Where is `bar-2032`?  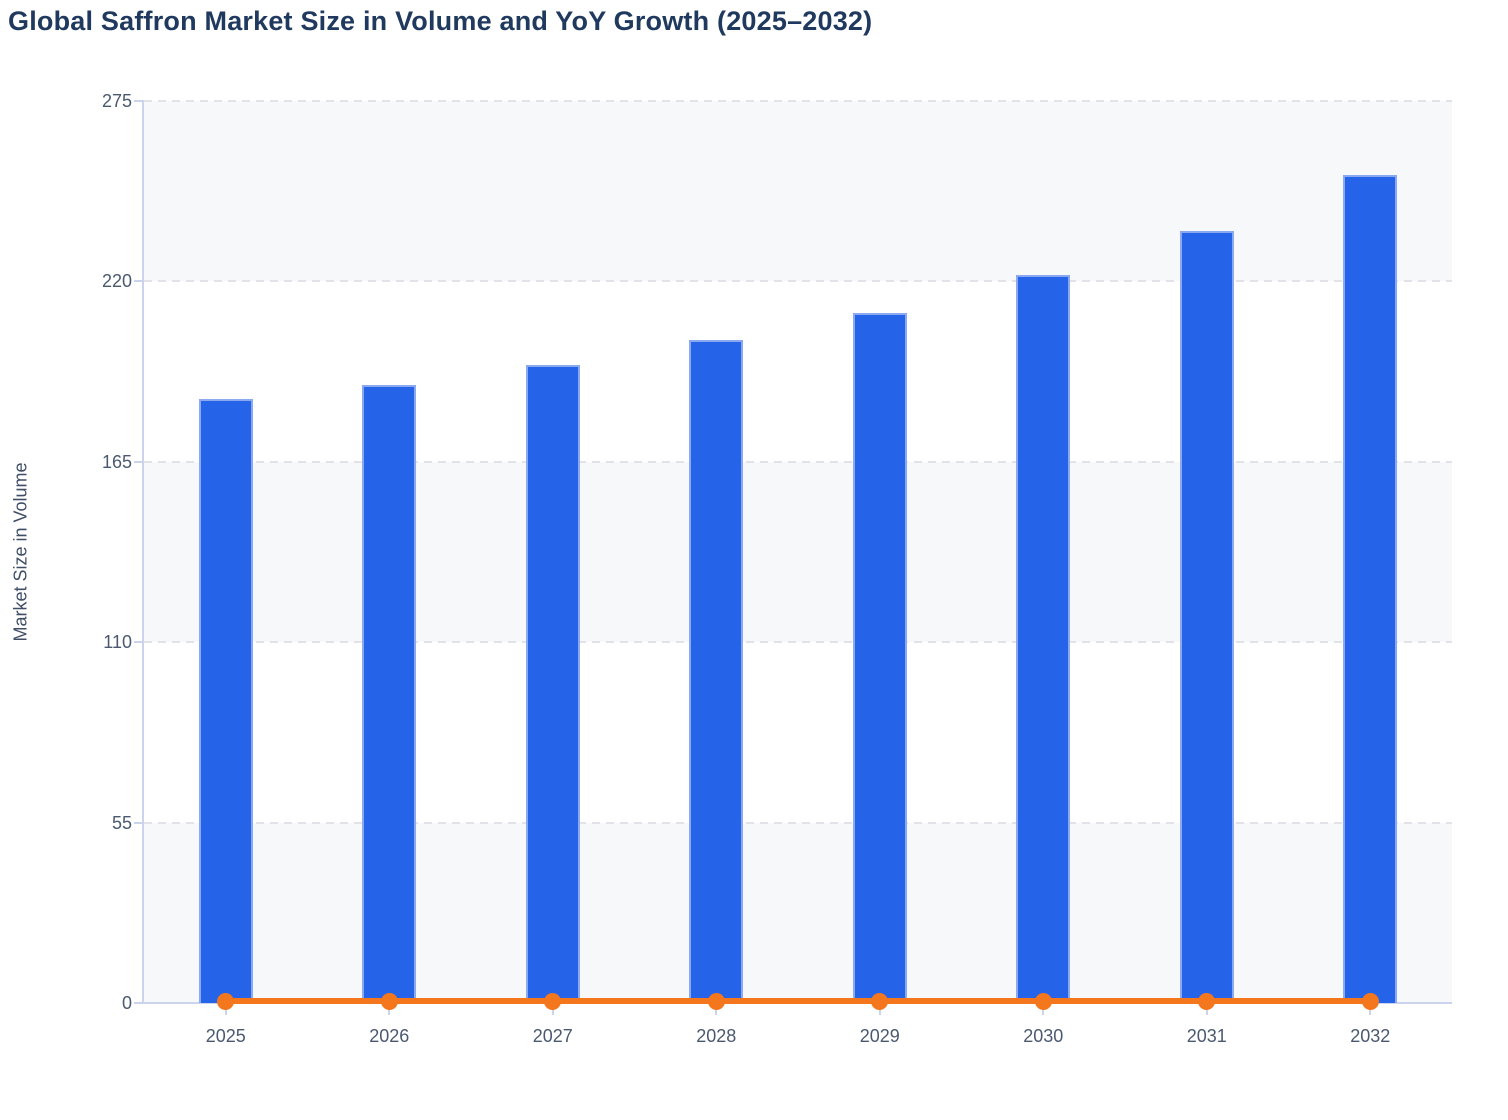
bar-2032 is located at coordinates (1370, 589).